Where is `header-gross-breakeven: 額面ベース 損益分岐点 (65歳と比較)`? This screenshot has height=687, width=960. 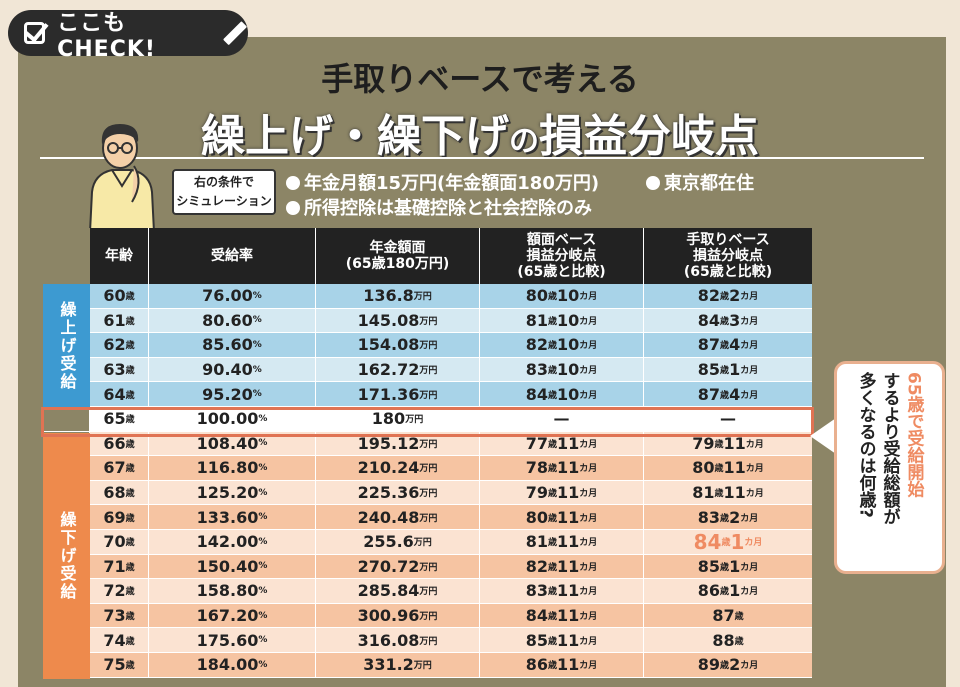
header-gross-breakeven: 額面ベース 損益分岐点 (65歳と比較) is located at coordinates (562, 256).